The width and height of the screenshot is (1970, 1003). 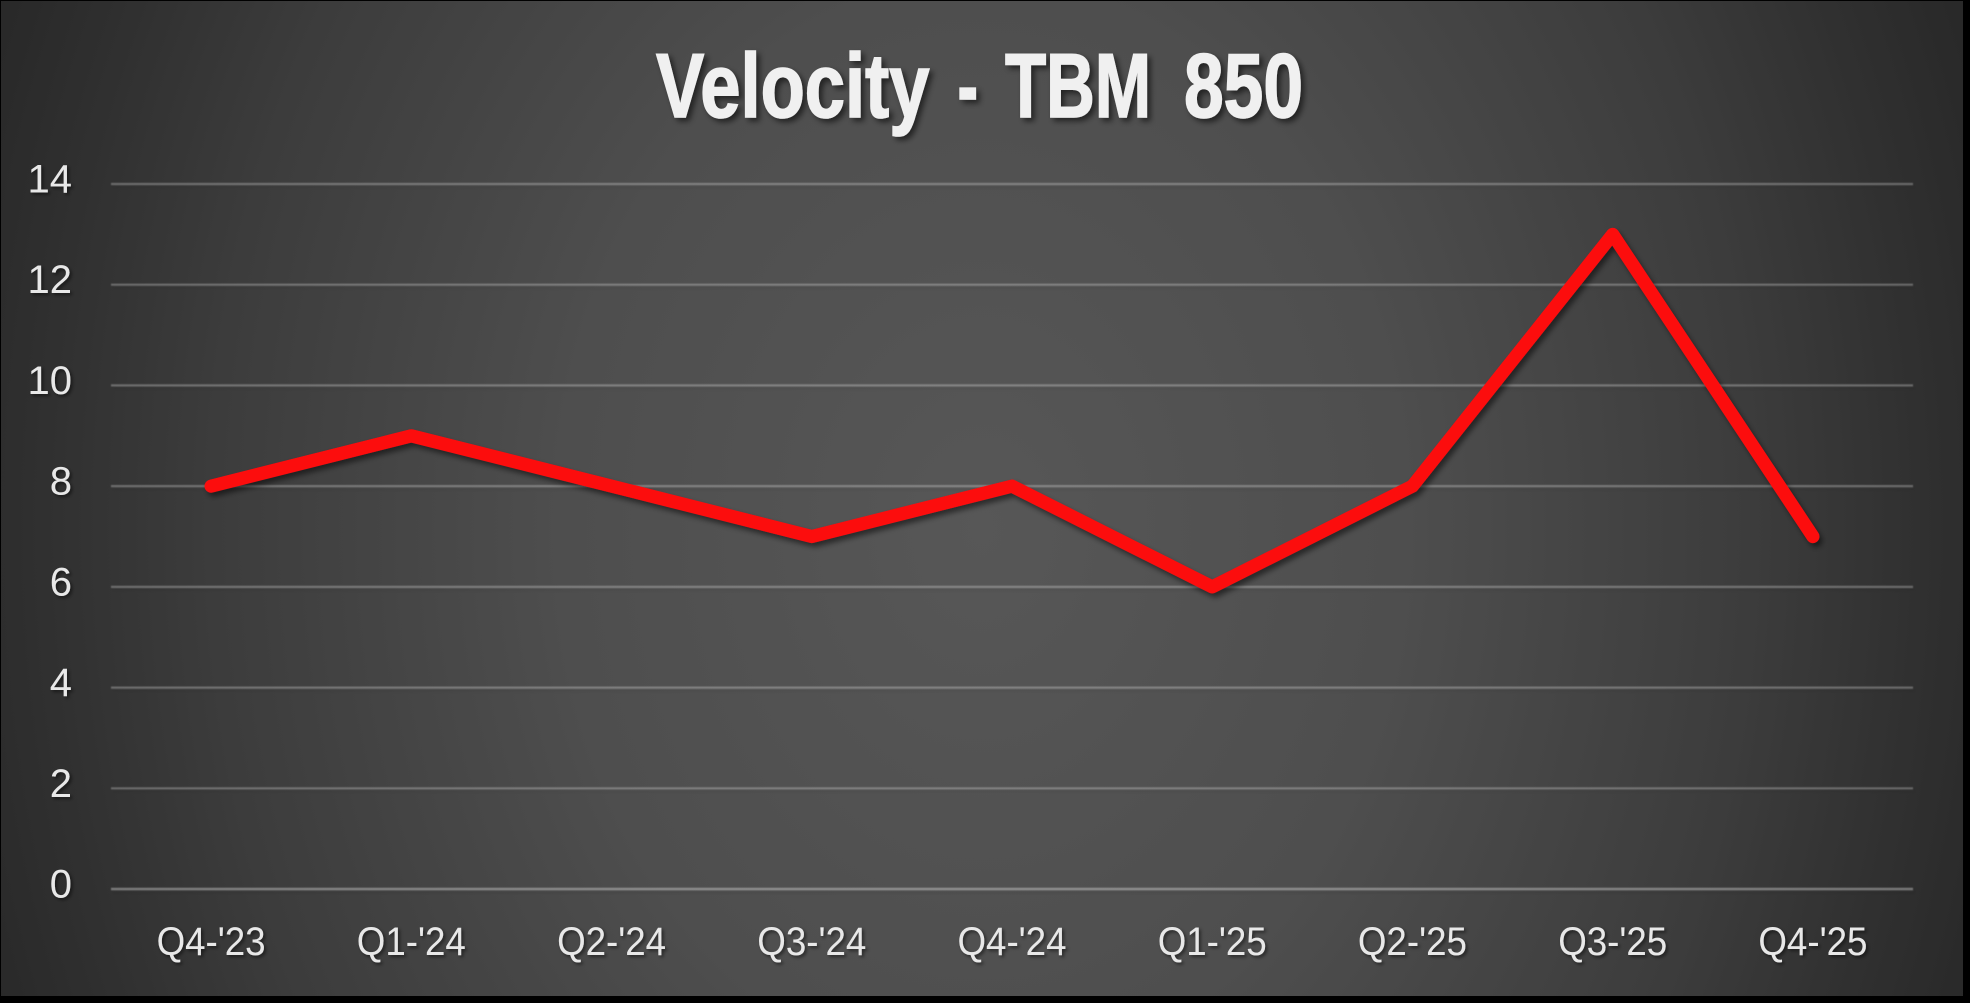 I want to click on svg-text: 4, so click(x=61, y=683).